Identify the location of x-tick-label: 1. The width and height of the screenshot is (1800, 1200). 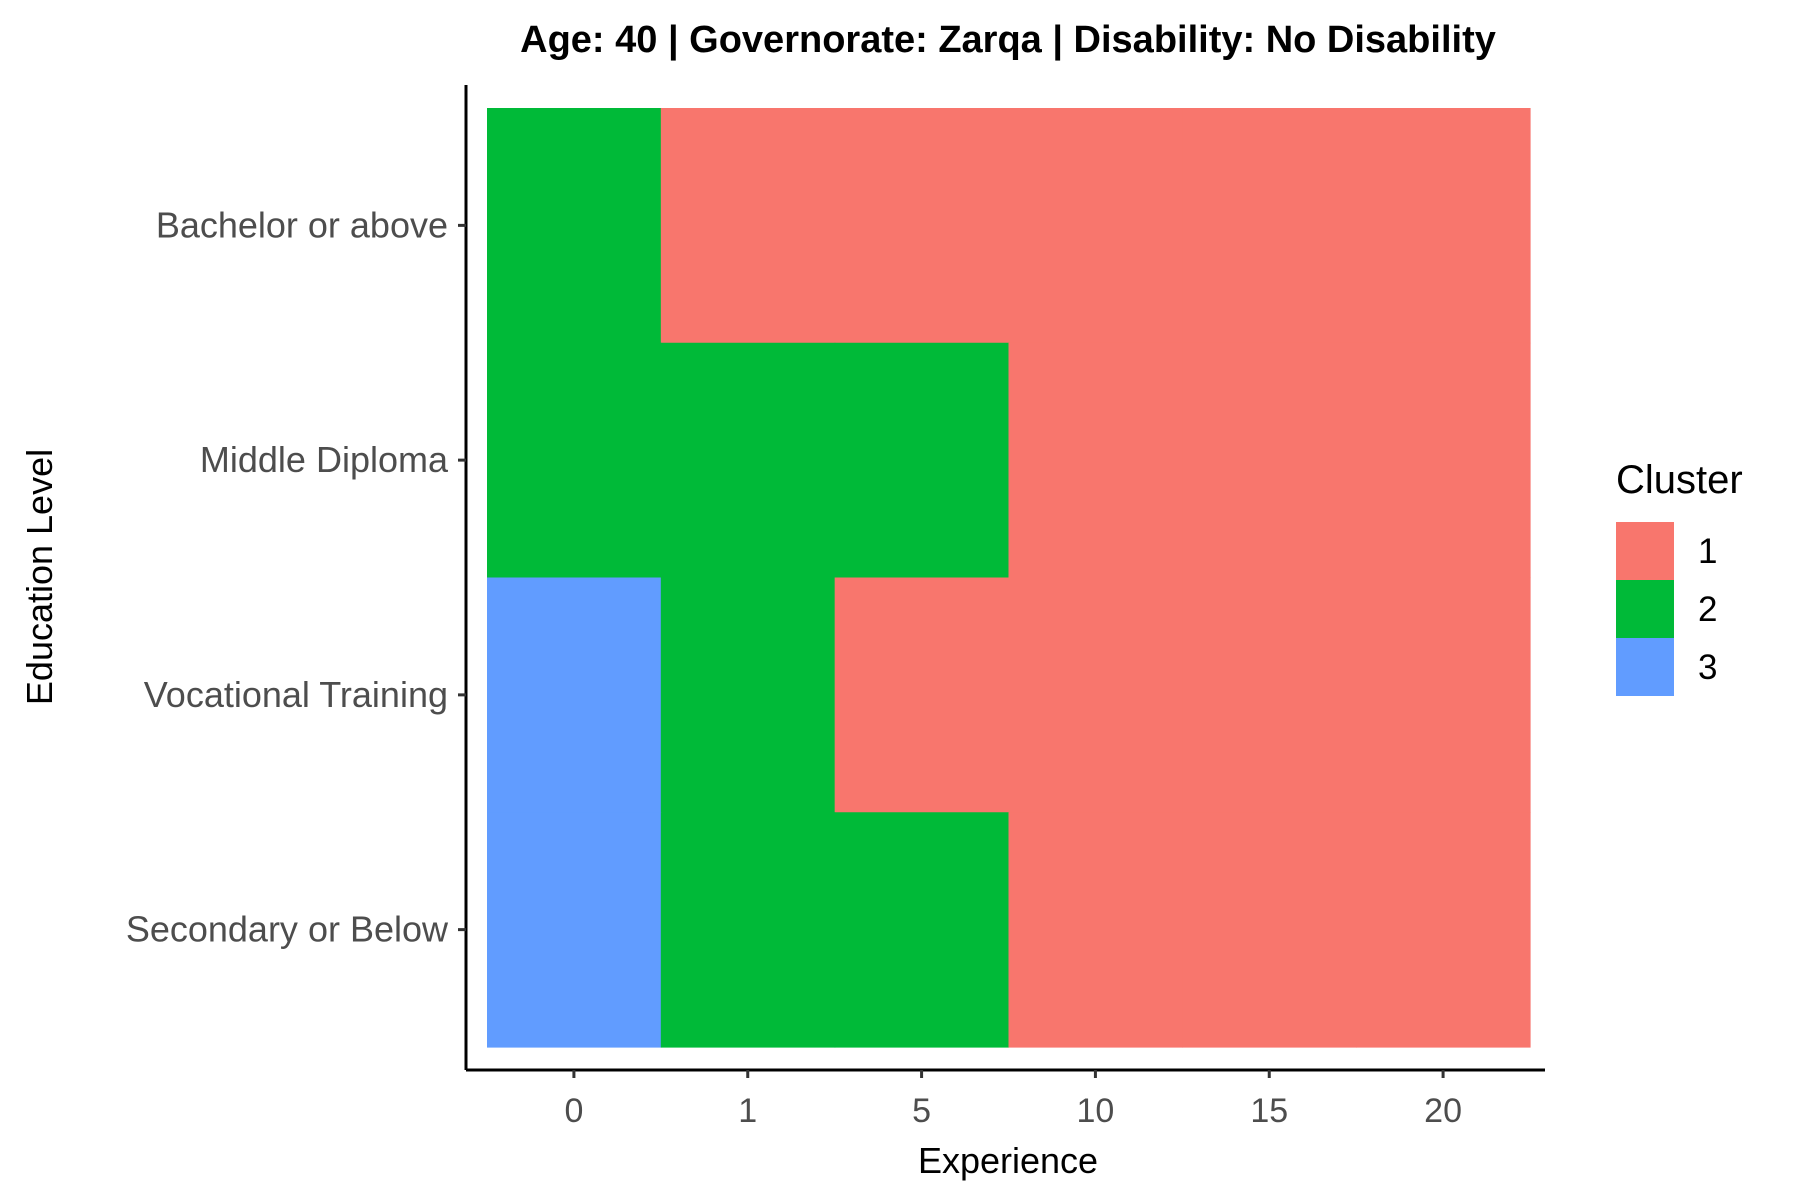
(747, 1111).